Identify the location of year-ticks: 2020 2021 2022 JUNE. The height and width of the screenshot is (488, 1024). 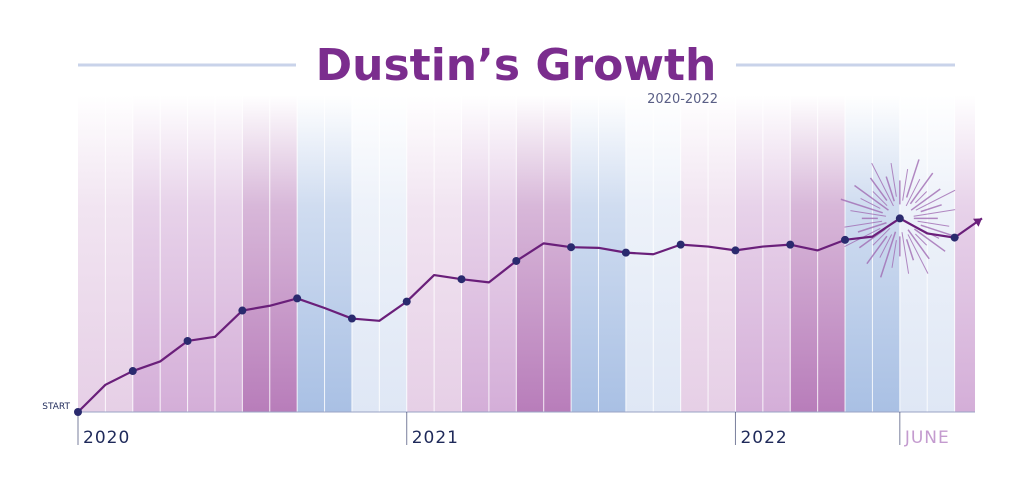
(513, 430).